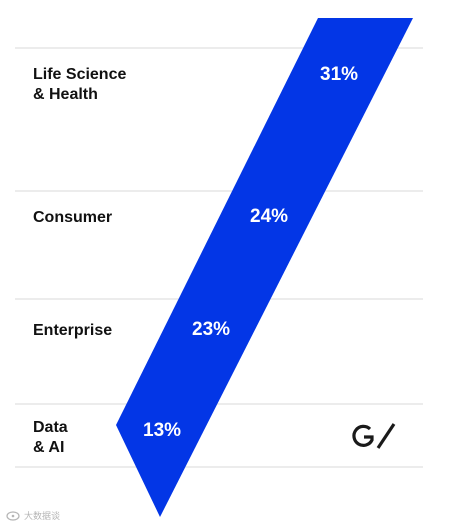 This screenshot has width=450, height=526. What do you see at coordinates (52, 437) in the screenshot?
I see `category-label-data-ai: Data & AI` at bounding box center [52, 437].